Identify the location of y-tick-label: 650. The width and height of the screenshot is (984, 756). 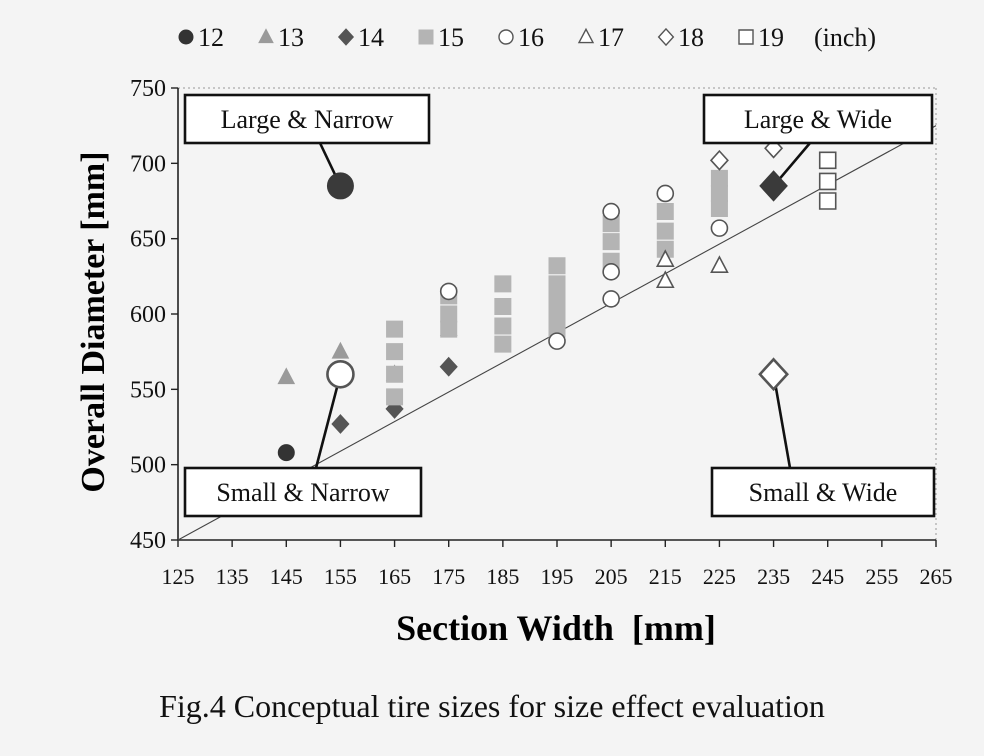
(148, 240).